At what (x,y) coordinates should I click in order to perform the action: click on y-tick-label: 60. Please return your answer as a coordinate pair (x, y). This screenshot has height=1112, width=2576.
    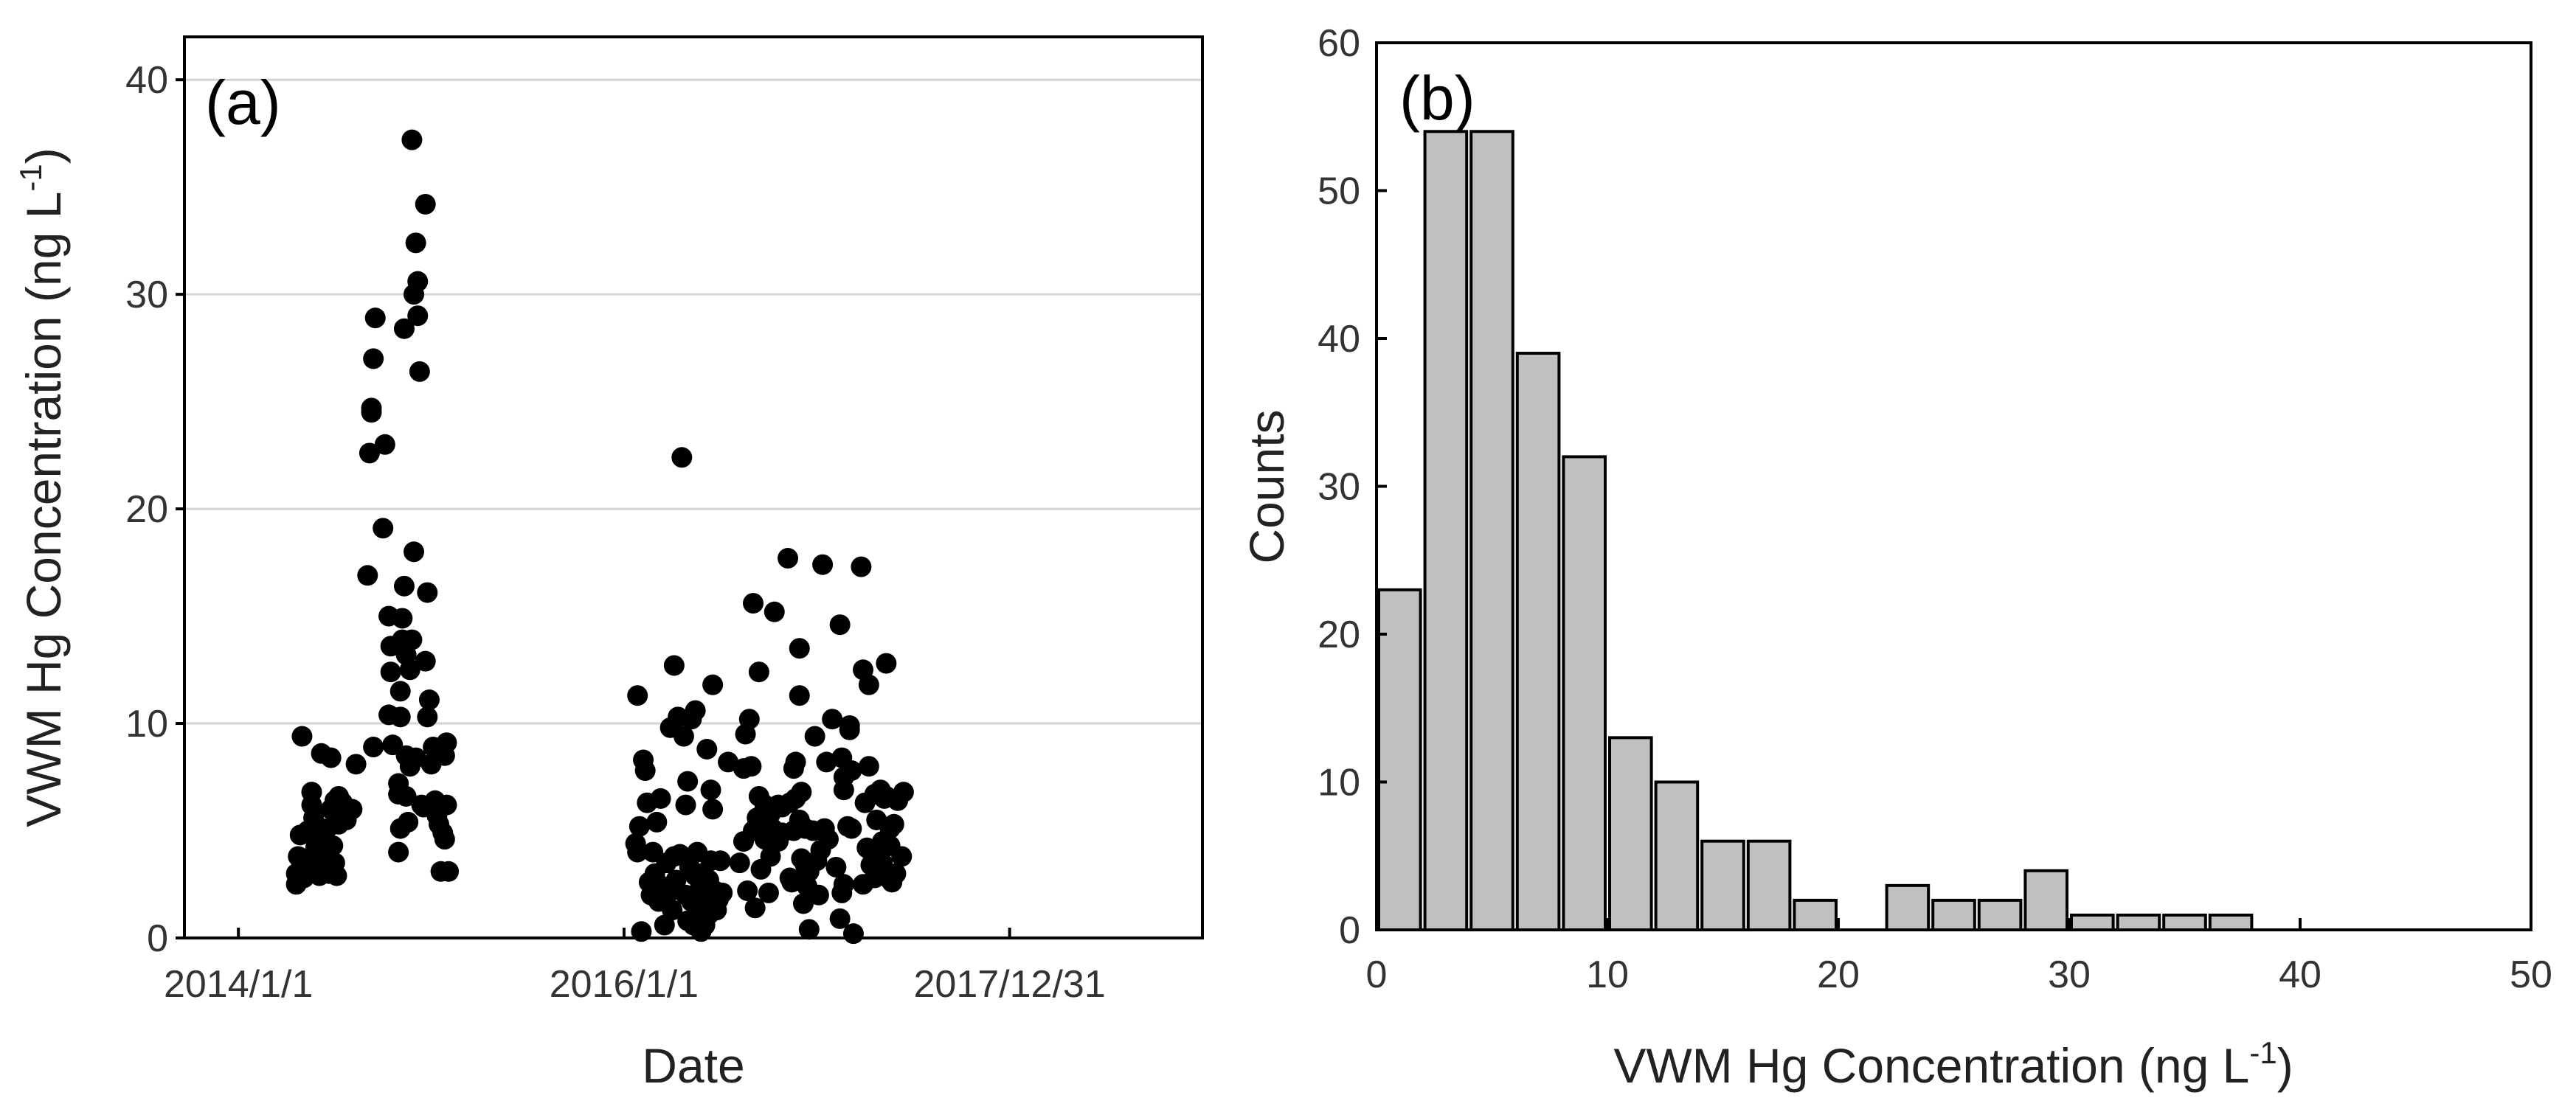
    Looking at the image, I should click on (1339, 43).